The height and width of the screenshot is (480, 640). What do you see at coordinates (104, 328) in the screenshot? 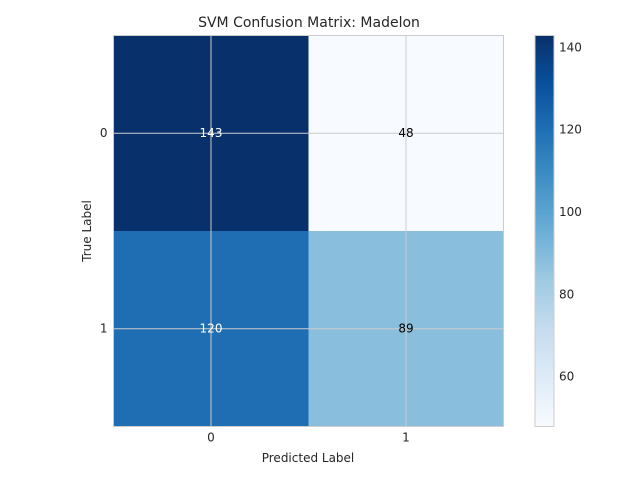
I see `y-tick-label-1: 1` at bounding box center [104, 328].